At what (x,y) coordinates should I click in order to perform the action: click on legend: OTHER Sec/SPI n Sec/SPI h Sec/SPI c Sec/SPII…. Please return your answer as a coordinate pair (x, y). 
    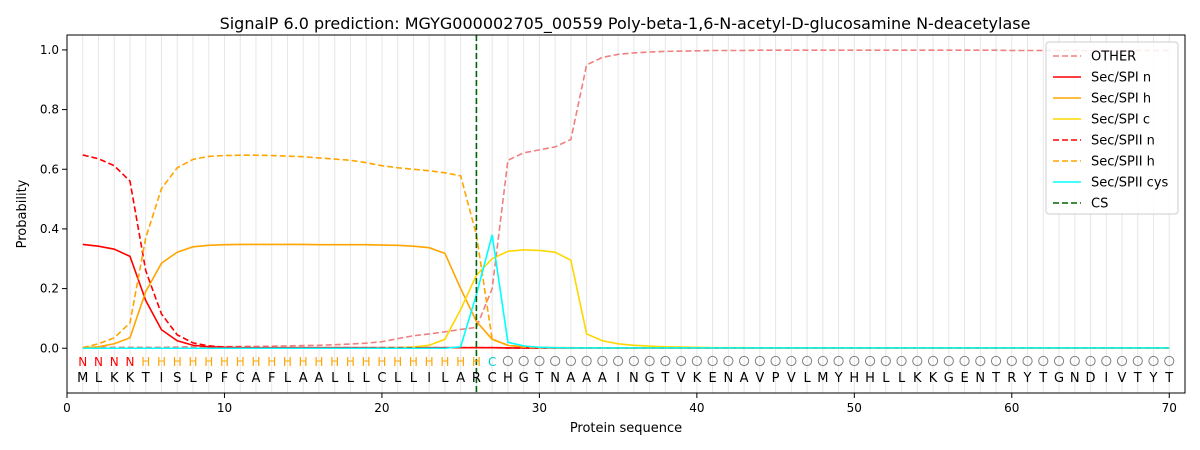
    Looking at the image, I should click on (1112, 128).